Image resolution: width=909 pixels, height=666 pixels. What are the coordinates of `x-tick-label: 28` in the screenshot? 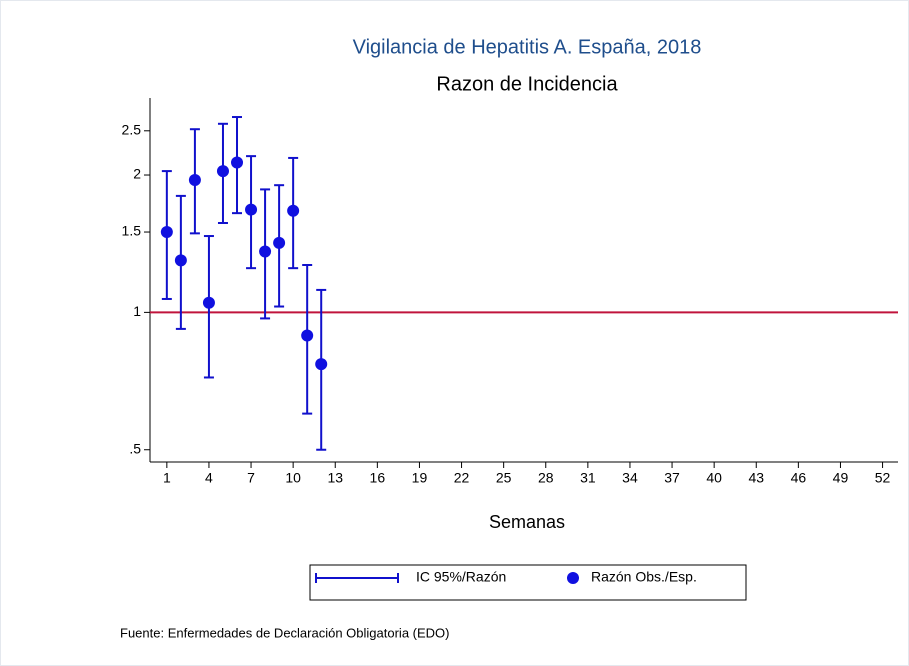 It's located at (546, 478).